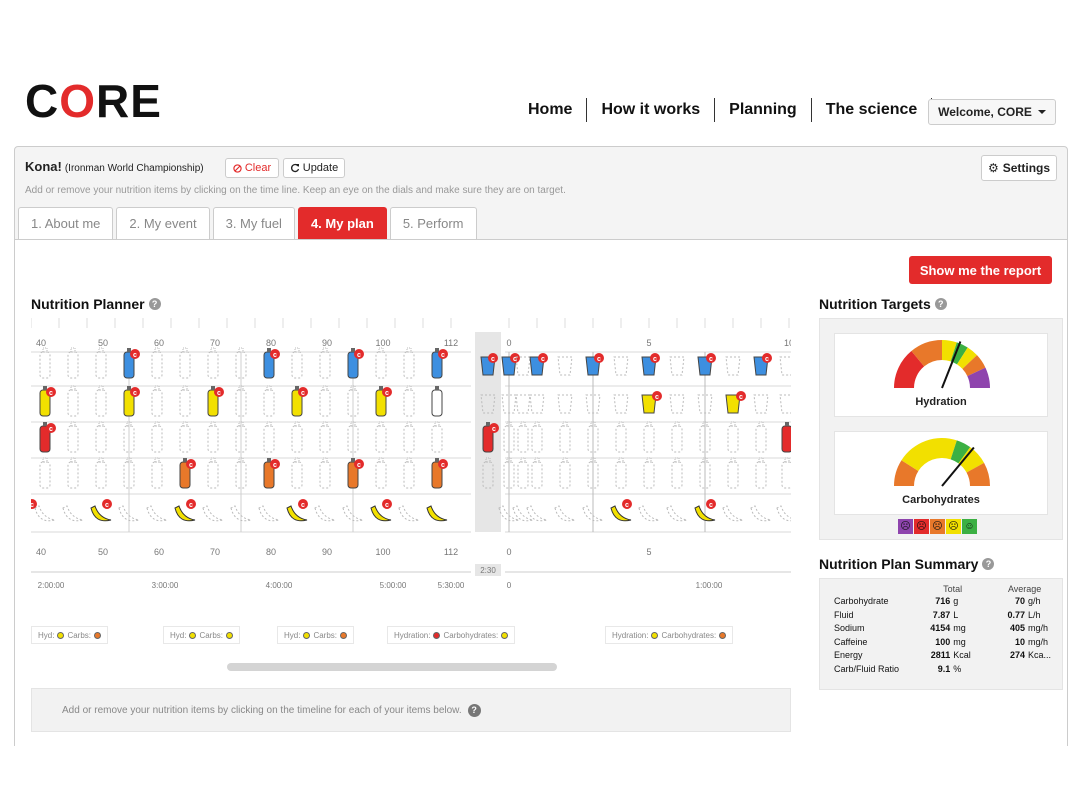 This screenshot has width=1080, height=810. Describe the element at coordinates (253, 223) in the screenshot. I see `tab-my-fuel: 3. My fuel` at that location.